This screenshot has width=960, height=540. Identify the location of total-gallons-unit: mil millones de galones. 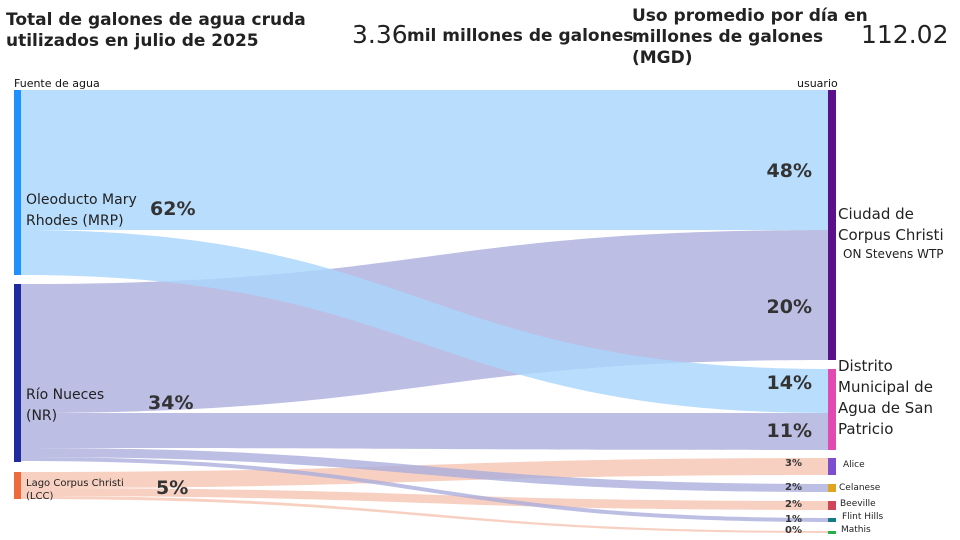
(520, 36).